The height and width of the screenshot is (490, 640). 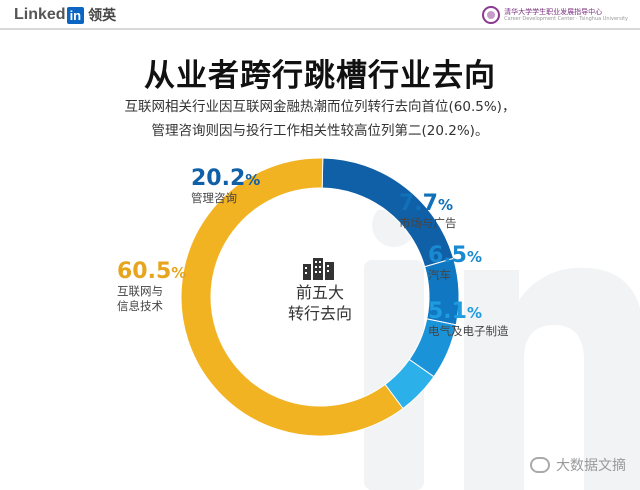 I want to click on page-title: 从业者跨行跳槽行业去向, so click(x=320, y=76).